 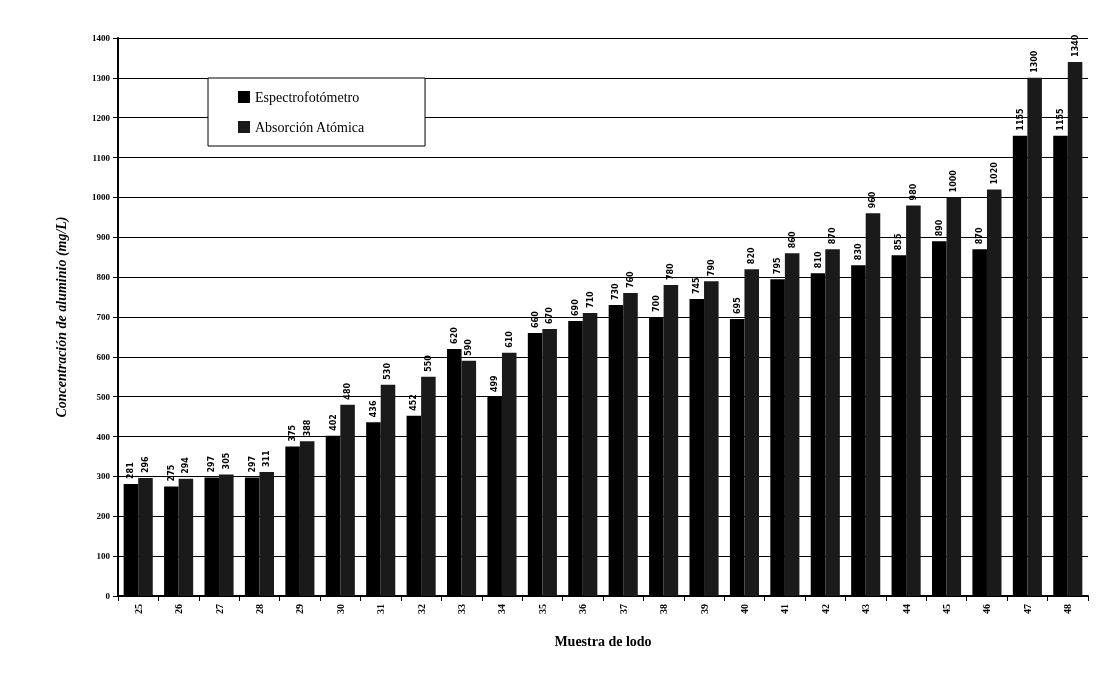 I want to click on data-label: 760, so click(x=630, y=279).